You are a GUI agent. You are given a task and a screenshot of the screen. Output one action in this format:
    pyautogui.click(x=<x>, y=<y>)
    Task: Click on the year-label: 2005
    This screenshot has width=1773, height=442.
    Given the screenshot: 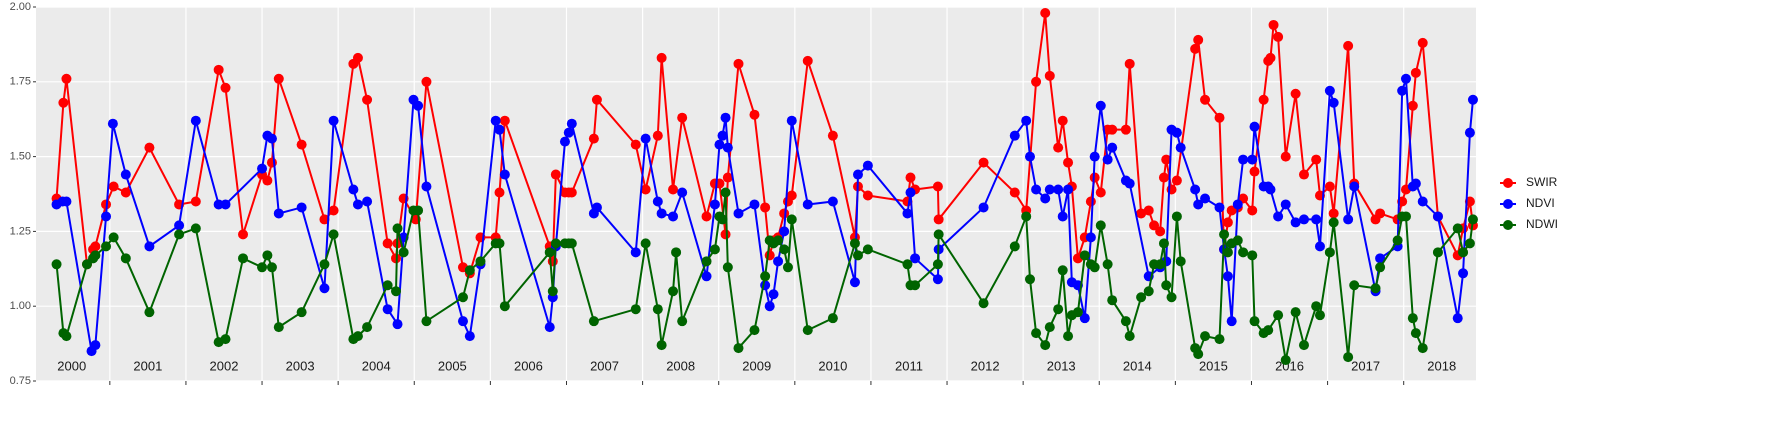 What is the action you would take?
    pyautogui.click(x=452, y=365)
    